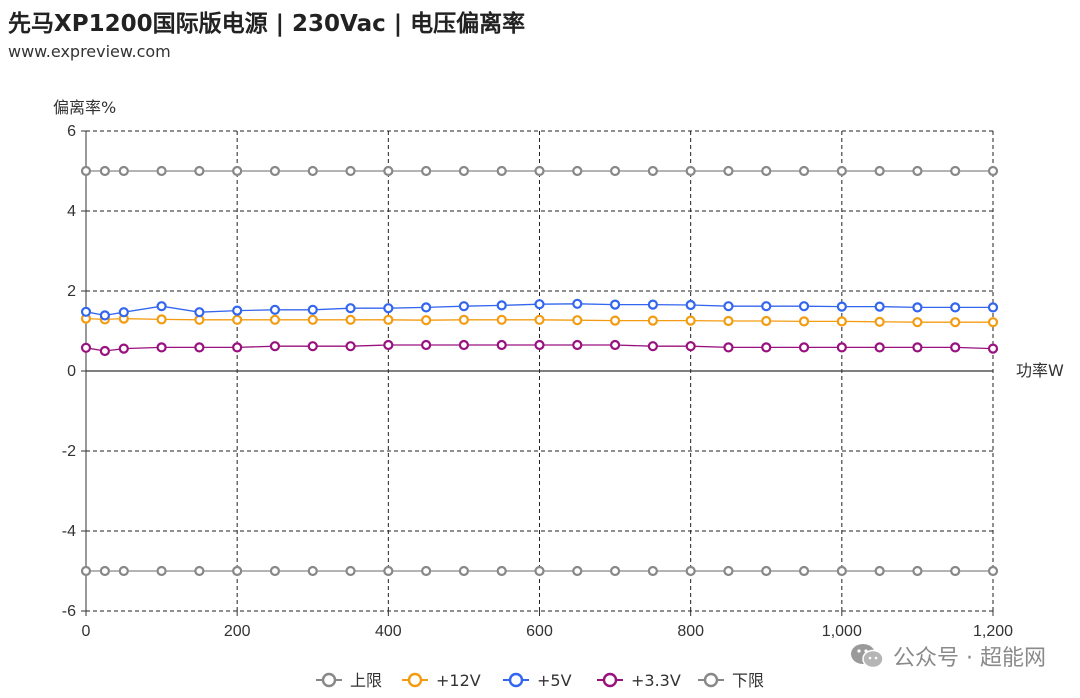 Image resolution: width=1080 pixels, height=698 pixels. I want to click on y-tick-label: 2, so click(71, 291).